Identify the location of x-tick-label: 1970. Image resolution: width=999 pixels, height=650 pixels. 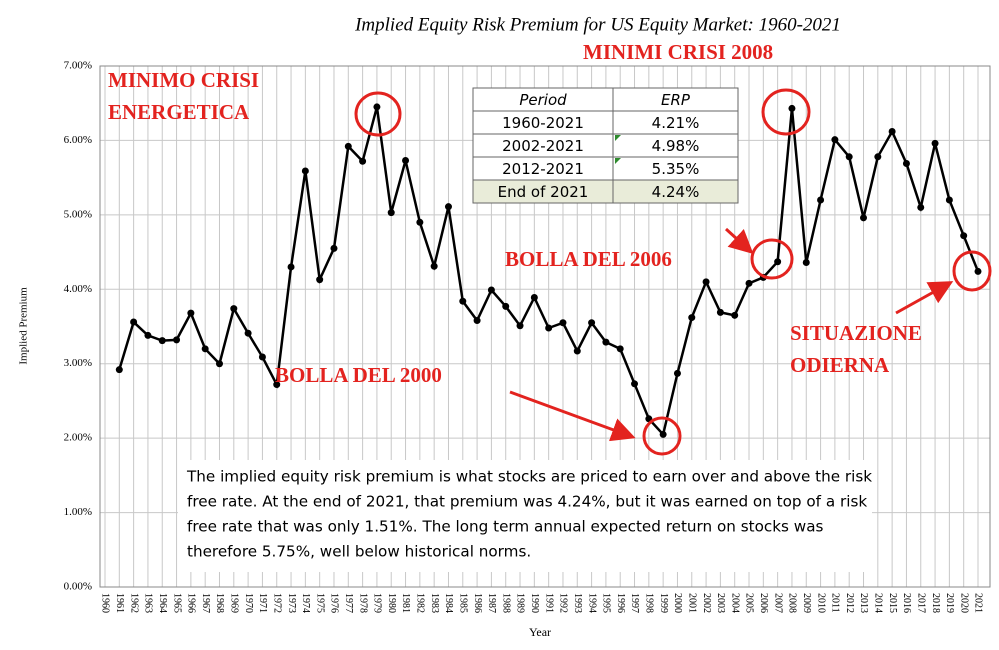
(248, 603).